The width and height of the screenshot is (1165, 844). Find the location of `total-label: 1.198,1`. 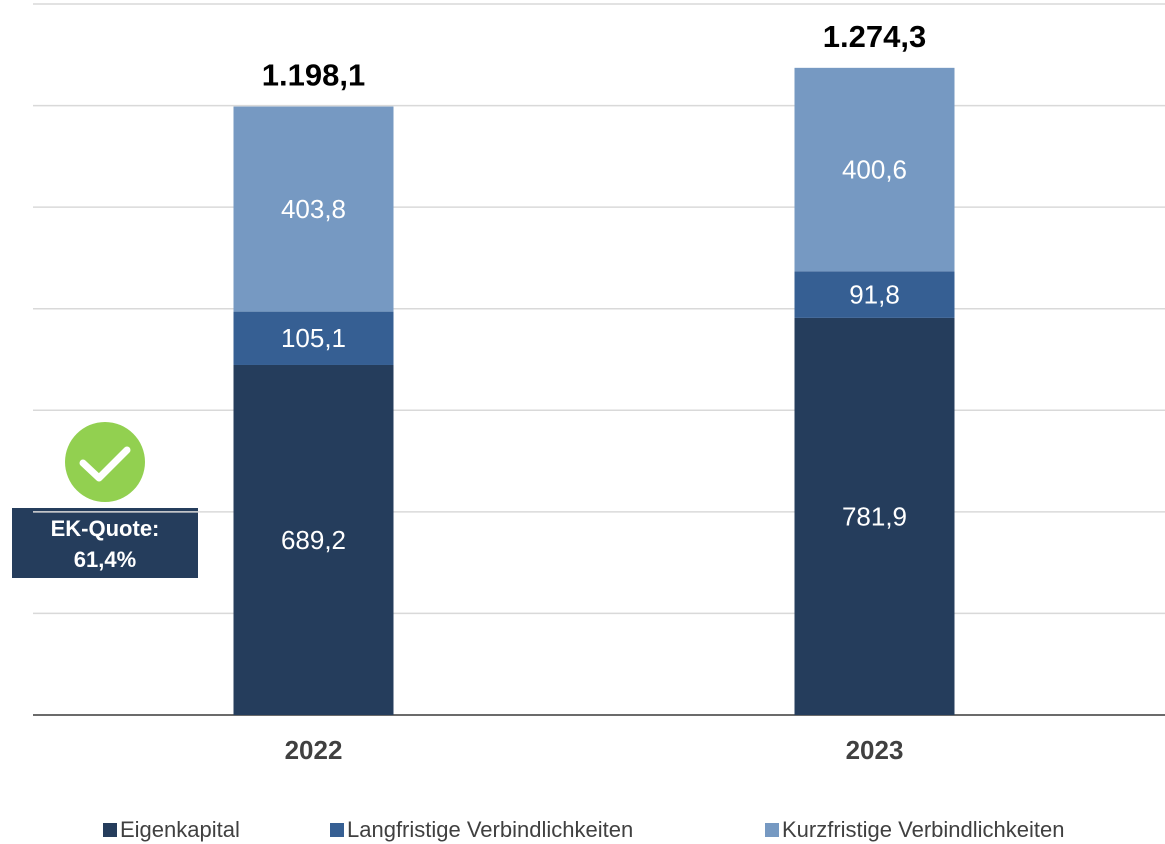

total-label: 1.198,1 is located at coordinates (313, 75).